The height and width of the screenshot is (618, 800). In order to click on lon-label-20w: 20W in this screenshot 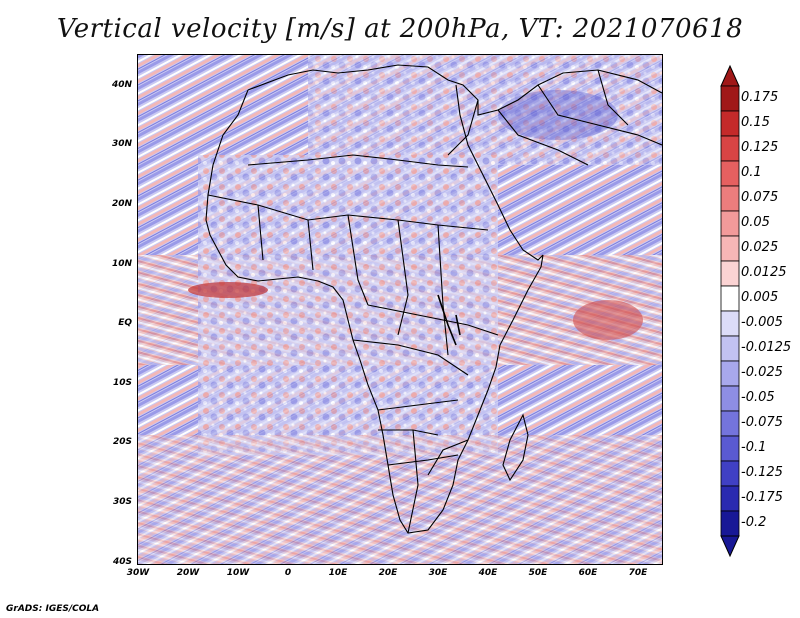, I will do `click(188, 573)`.